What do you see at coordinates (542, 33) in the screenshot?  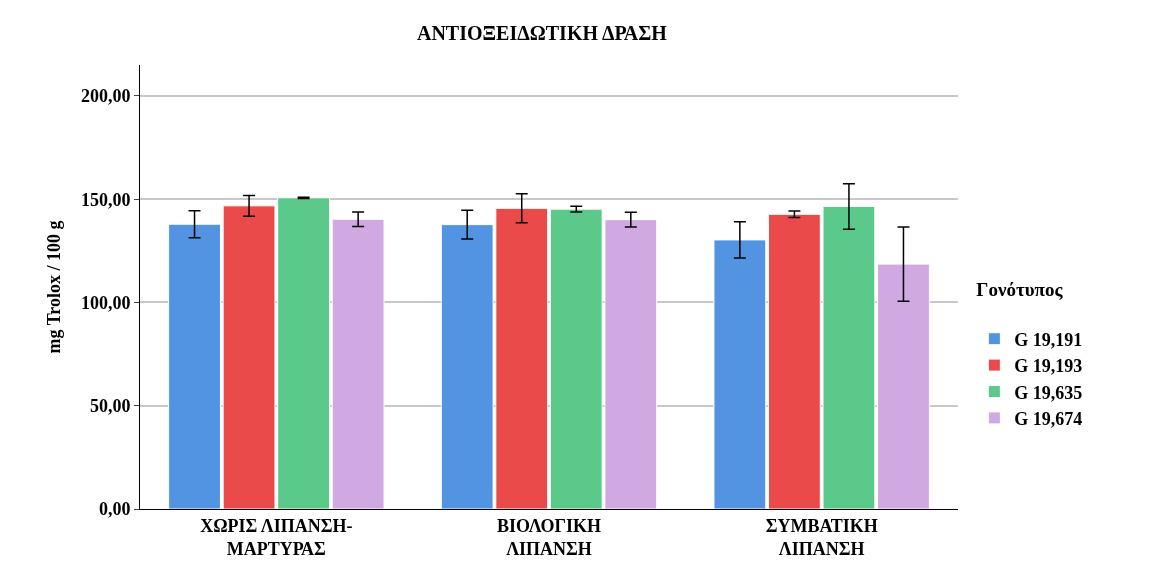 I see `chart-title: ΑΝΤΙΟΞΕΙΔΩΤΙΚΗ ΔΡΑΣΗ` at bounding box center [542, 33].